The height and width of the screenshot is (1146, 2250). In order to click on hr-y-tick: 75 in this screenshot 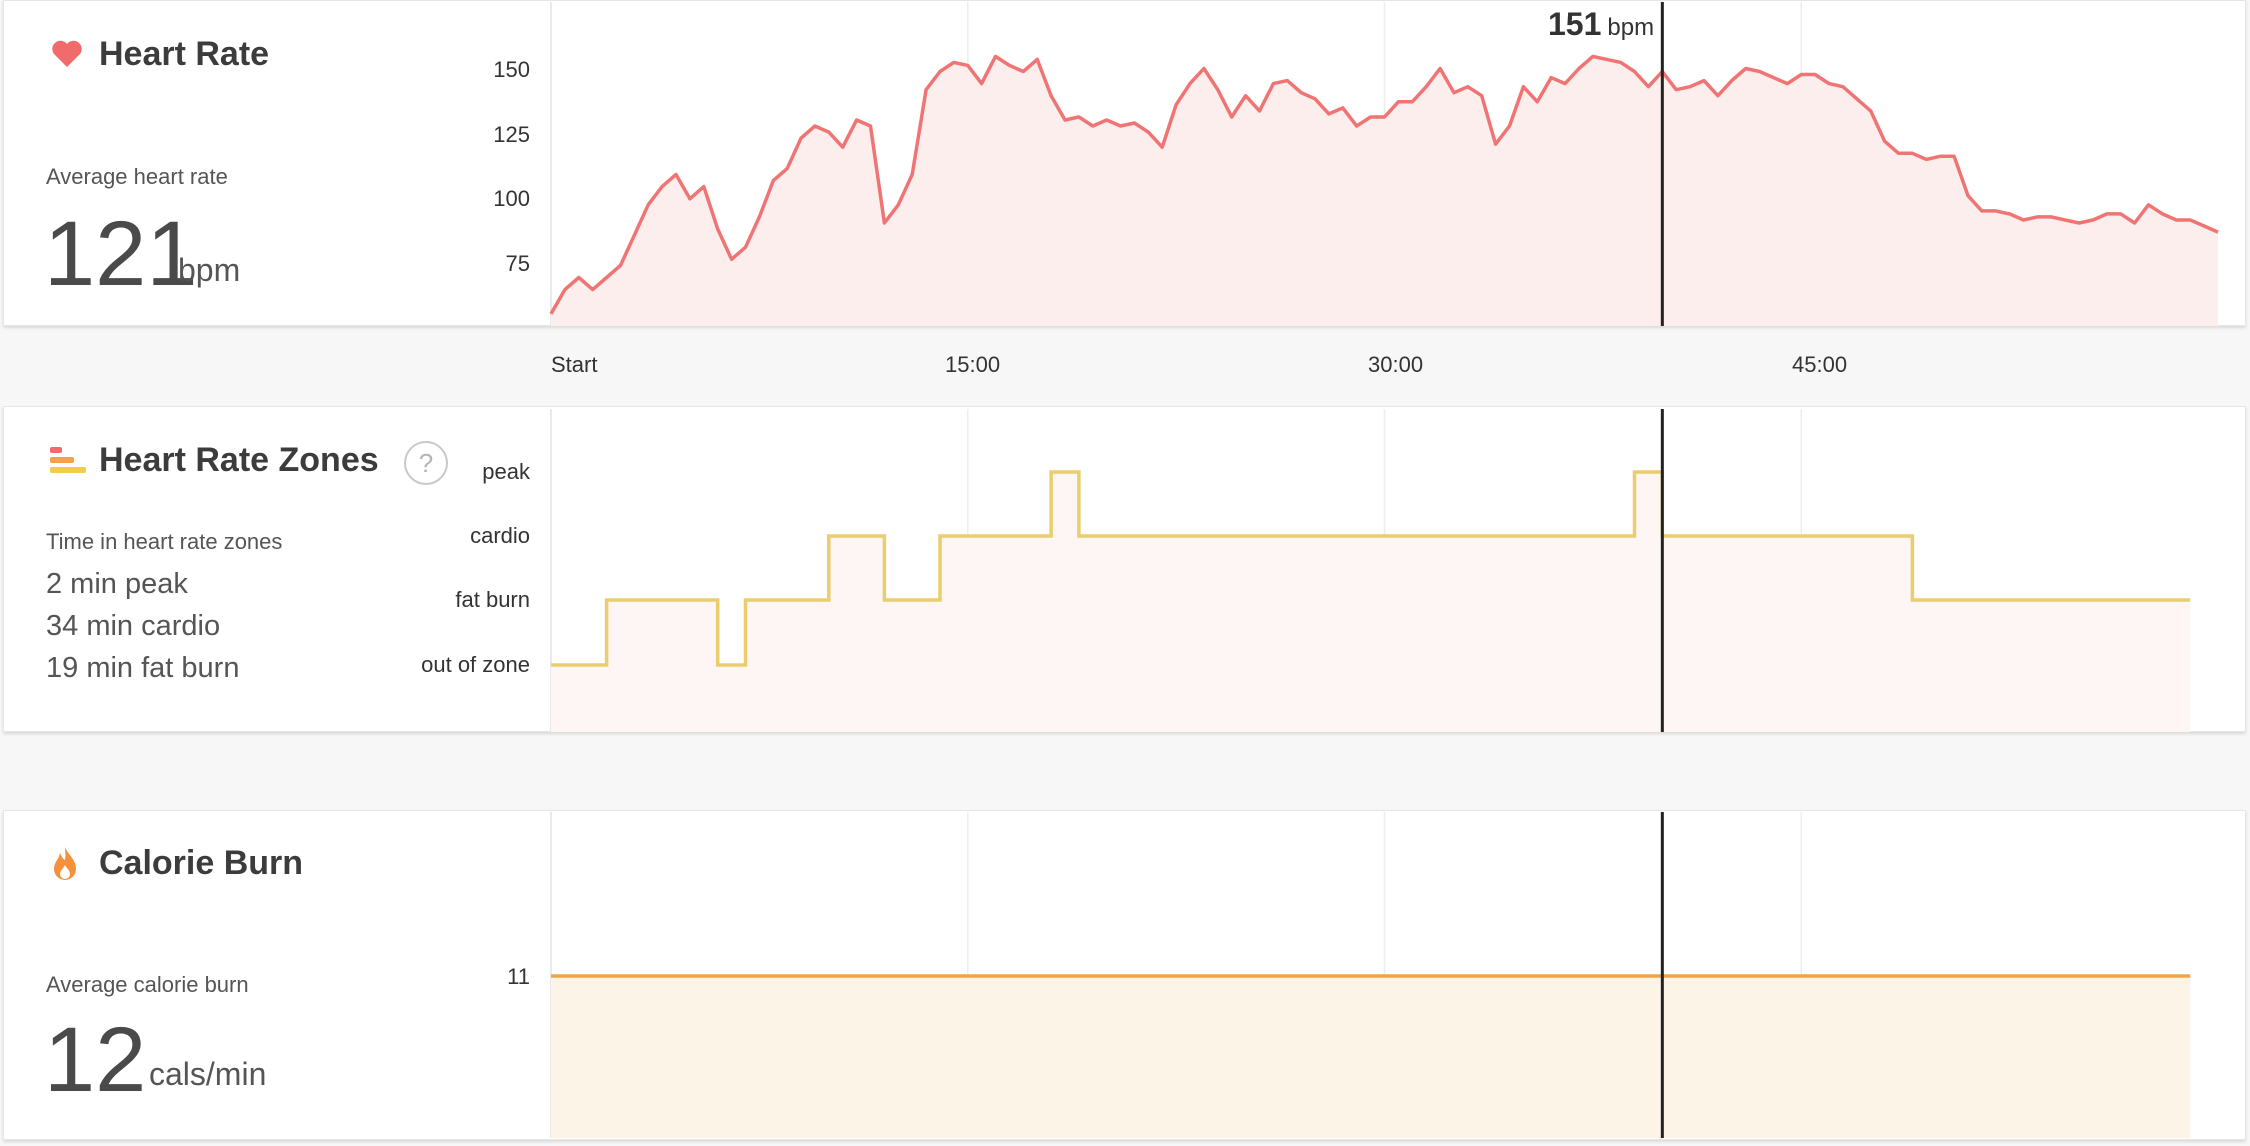, I will do `click(517, 263)`.